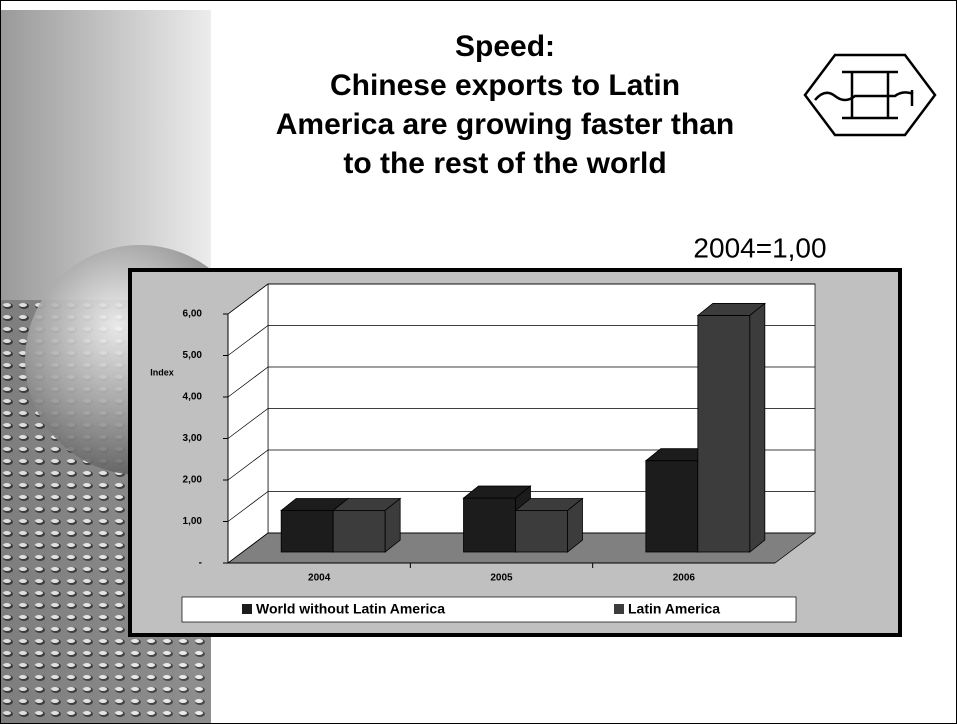 This screenshot has width=957, height=724. I want to click on x-tick-label: 2006, so click(684, 578).